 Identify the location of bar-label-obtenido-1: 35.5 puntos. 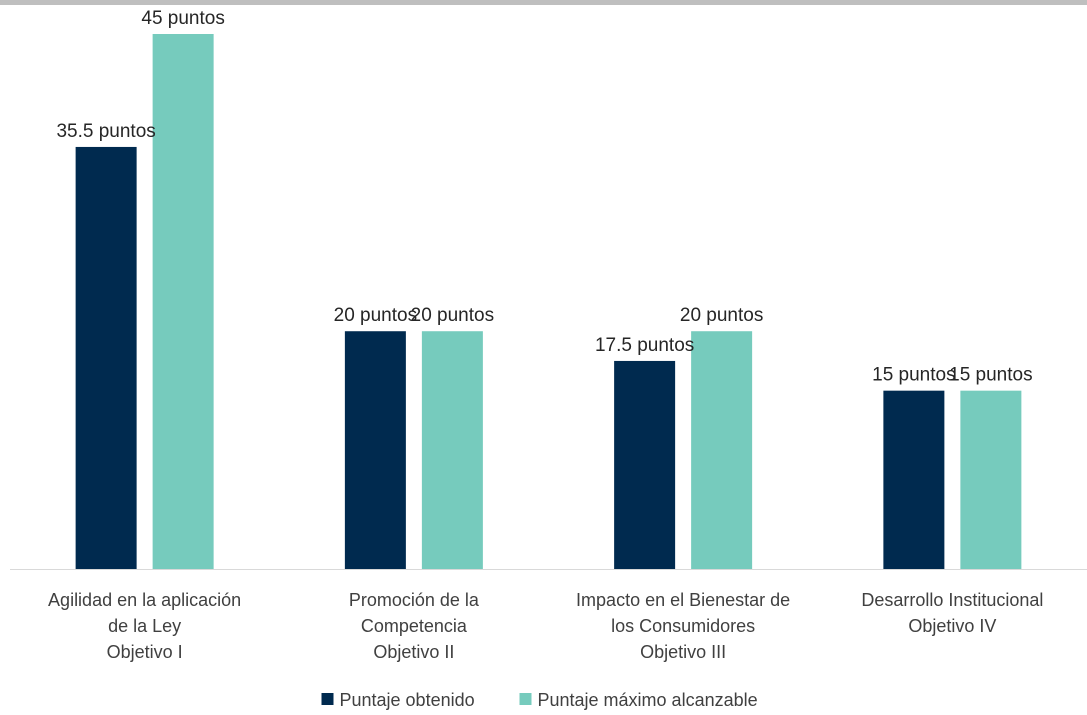
(105, 131).